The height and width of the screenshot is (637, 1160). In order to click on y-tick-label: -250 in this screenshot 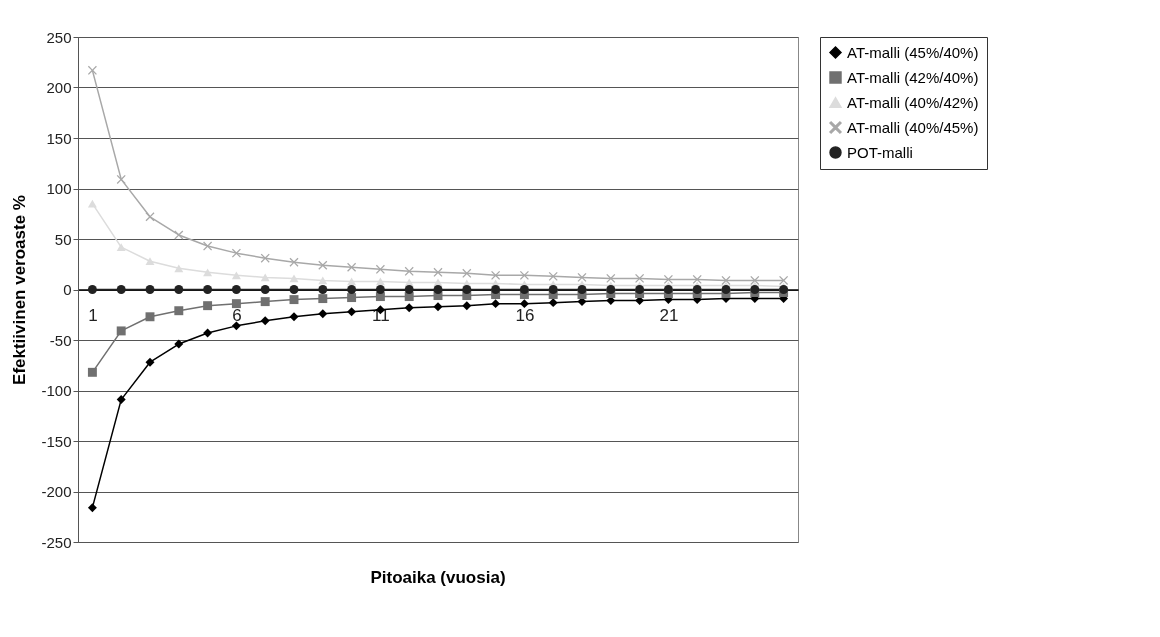, I will do `click(56, 542)`.